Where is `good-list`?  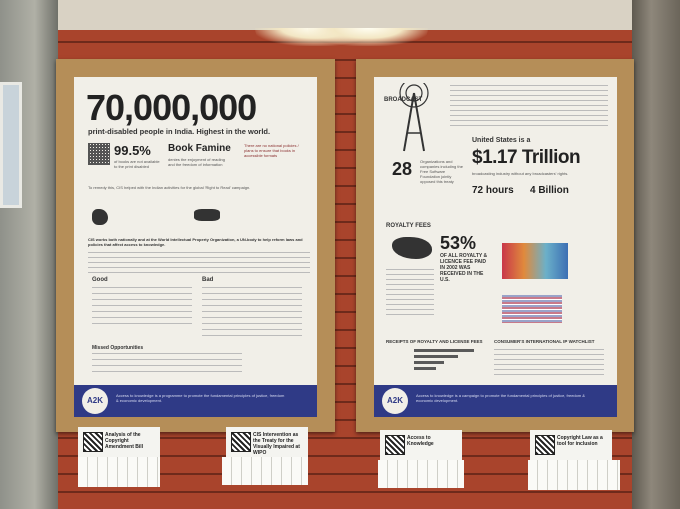 good-list is located at coordinates (142, 307).